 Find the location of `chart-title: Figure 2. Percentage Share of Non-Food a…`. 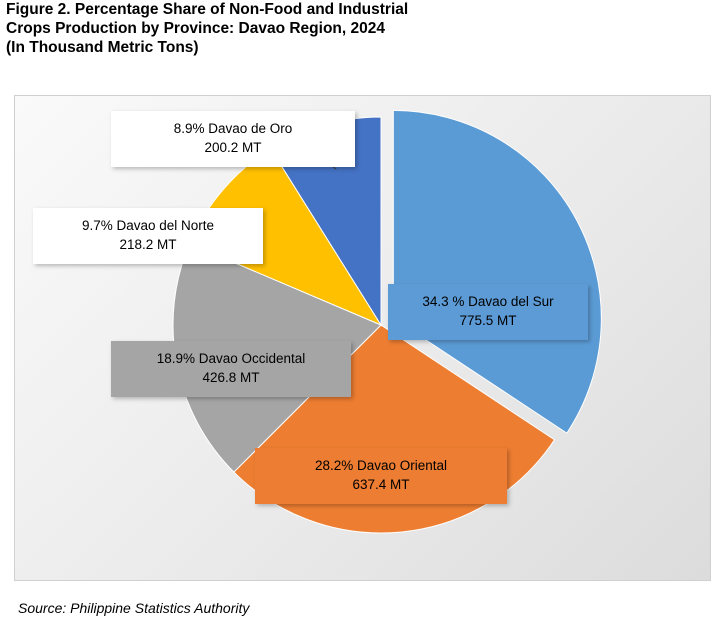

chart-title: Figure 2. Percentage Share of Non-Food a… is located at coordinates (356, 28).